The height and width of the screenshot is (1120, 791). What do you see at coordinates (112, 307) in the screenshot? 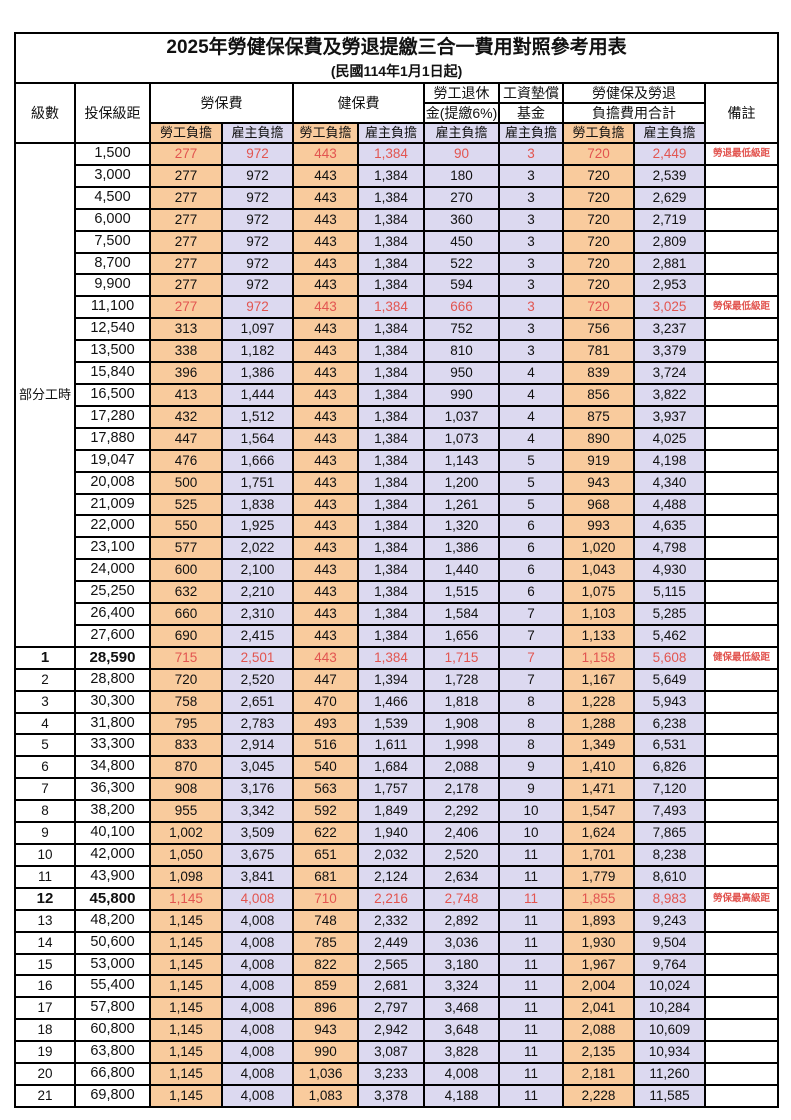
I see `salary-cell: 11,100` at bounding box center [112, 307].